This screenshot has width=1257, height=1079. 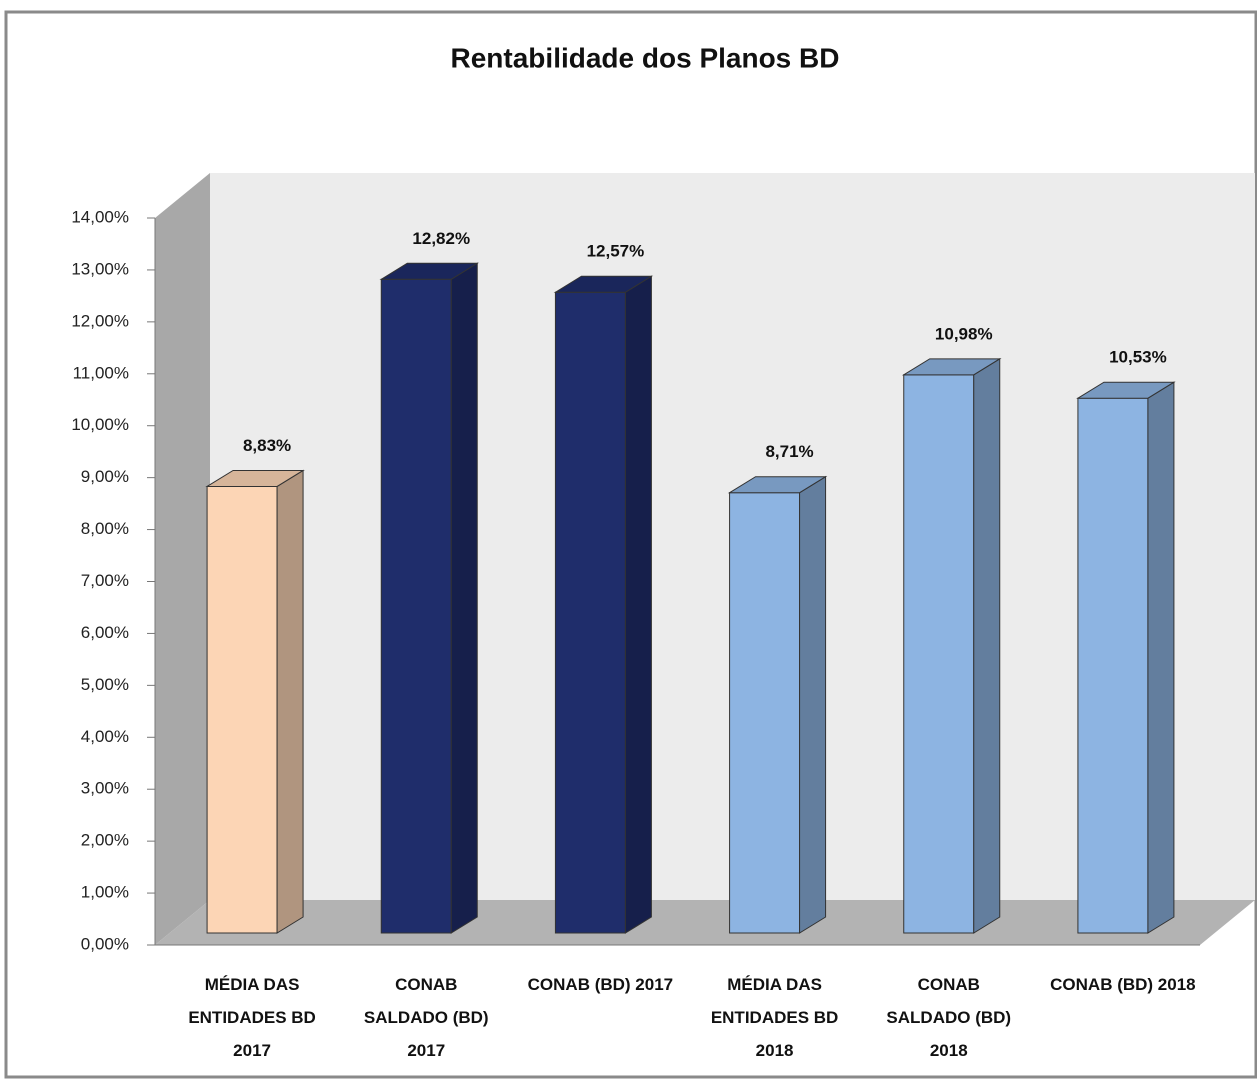 What do you see at coordinates (426, 1017) in the screenshot?
I see `x-tick-label: CONAB SALDADO (BD) 2017` at bounding box center [426, 1017].